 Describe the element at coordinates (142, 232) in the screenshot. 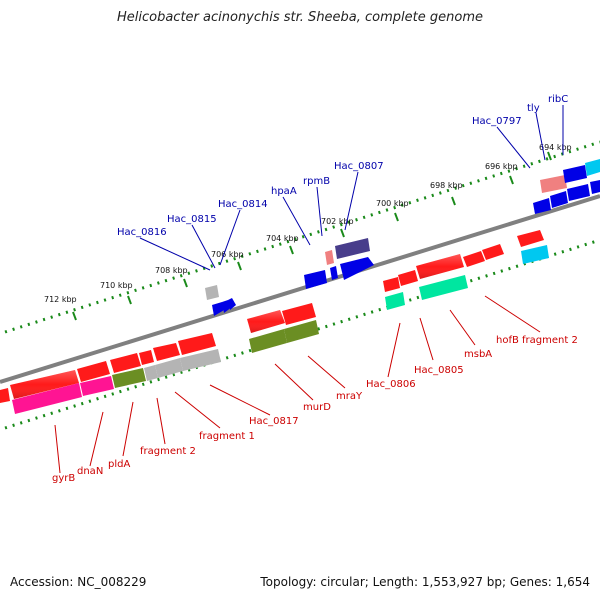

I see `label-Hac_0816: Hac_0816` at that location.